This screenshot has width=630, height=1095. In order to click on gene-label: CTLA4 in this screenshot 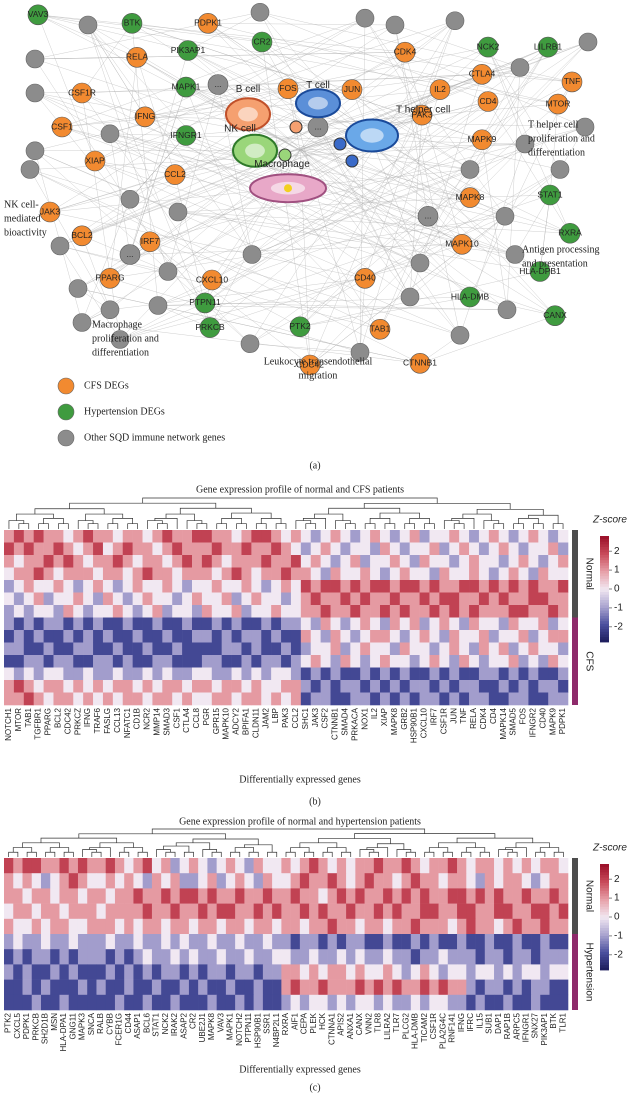, I will do `click(482, 74)`.